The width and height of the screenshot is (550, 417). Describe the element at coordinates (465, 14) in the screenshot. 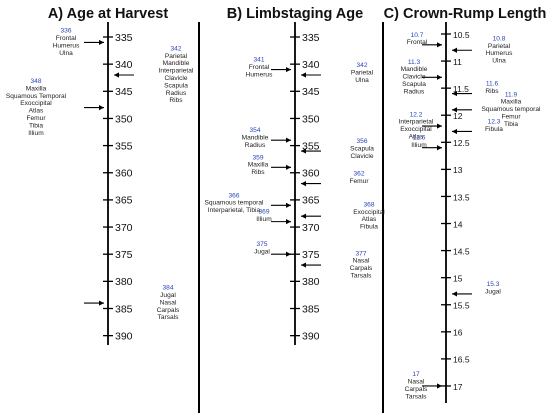

I see `panel-c-title: C) Crown-Rump Length` at that location.